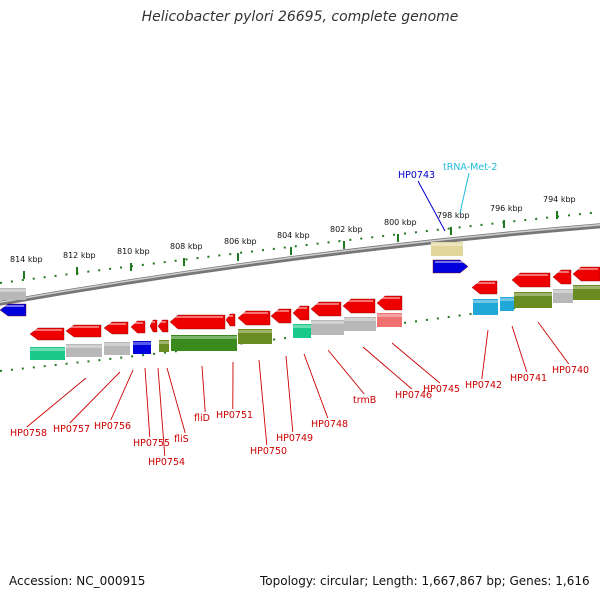 The image size is (600, 600). Describe the element at coordinates (453, 215) in the screenshot. I see `ruler-label: 798 kbp` at that location.